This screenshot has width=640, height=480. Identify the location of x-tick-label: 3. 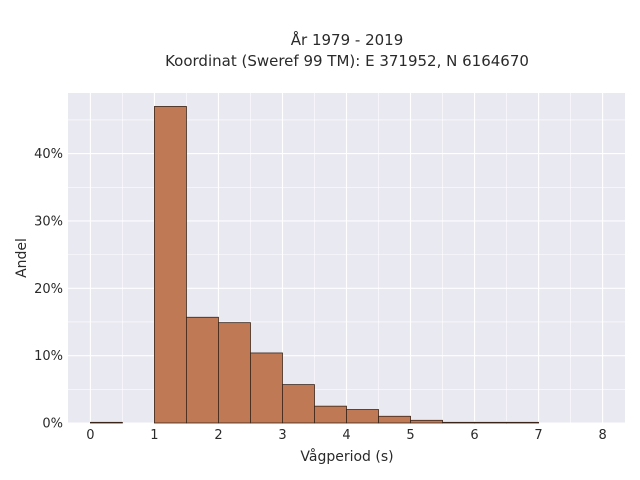
(282, 435).